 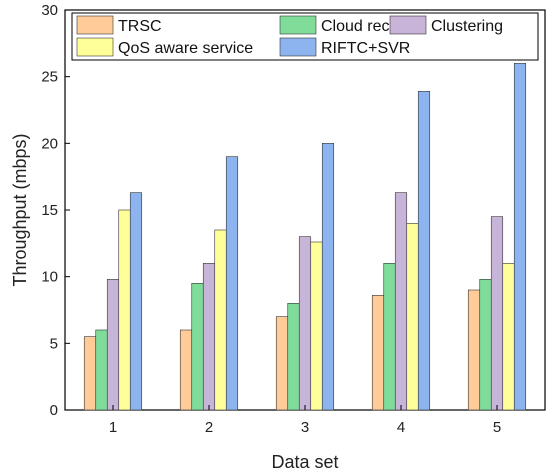 I want to click on x-tick-label: 2, so click(x=209, y=427).